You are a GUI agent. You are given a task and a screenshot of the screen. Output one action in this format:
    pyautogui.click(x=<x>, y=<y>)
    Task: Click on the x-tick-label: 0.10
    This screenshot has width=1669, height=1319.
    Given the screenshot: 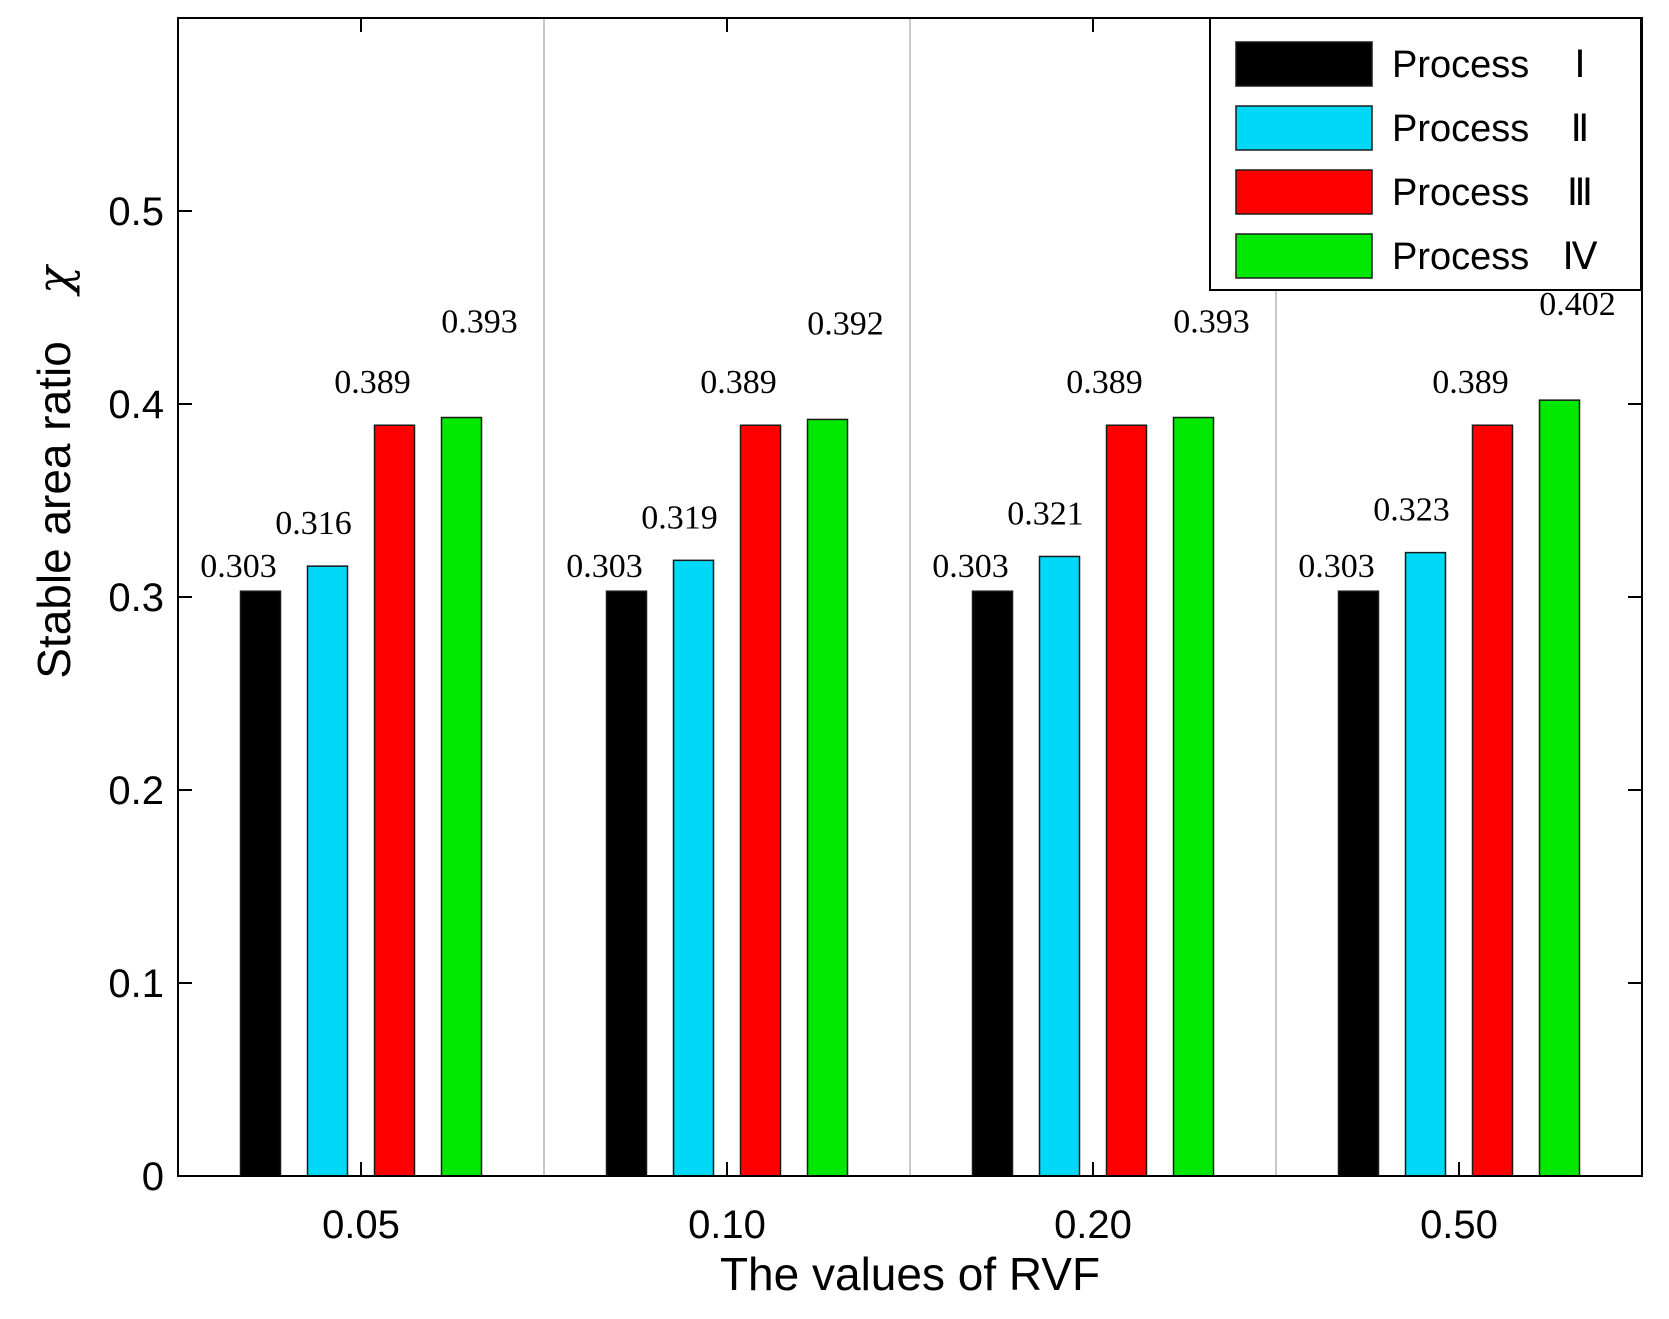 What is the action you would take?
    pyautogui.click(x=727, y=1225)
    